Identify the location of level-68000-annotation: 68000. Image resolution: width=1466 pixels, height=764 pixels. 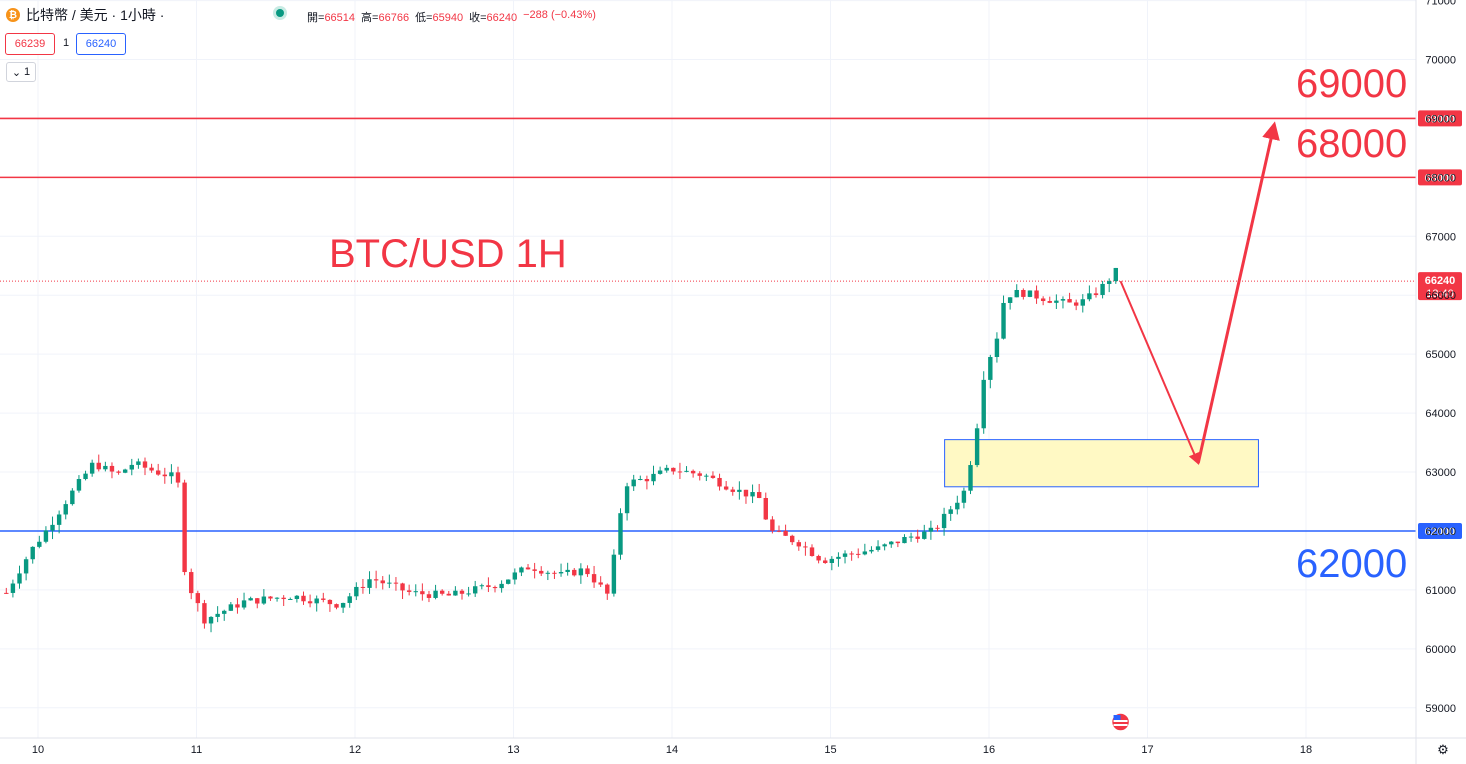
(1352, 144).